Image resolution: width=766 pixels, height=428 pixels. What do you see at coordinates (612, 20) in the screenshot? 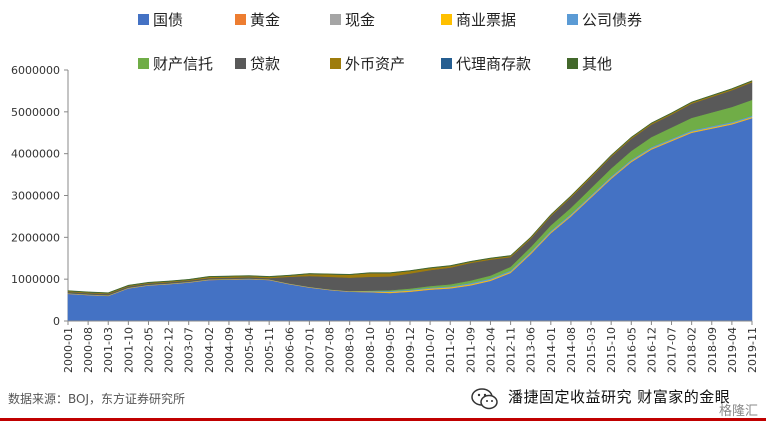
I see `legend-label-4: 公司债券` at bounding box center [612, 20].